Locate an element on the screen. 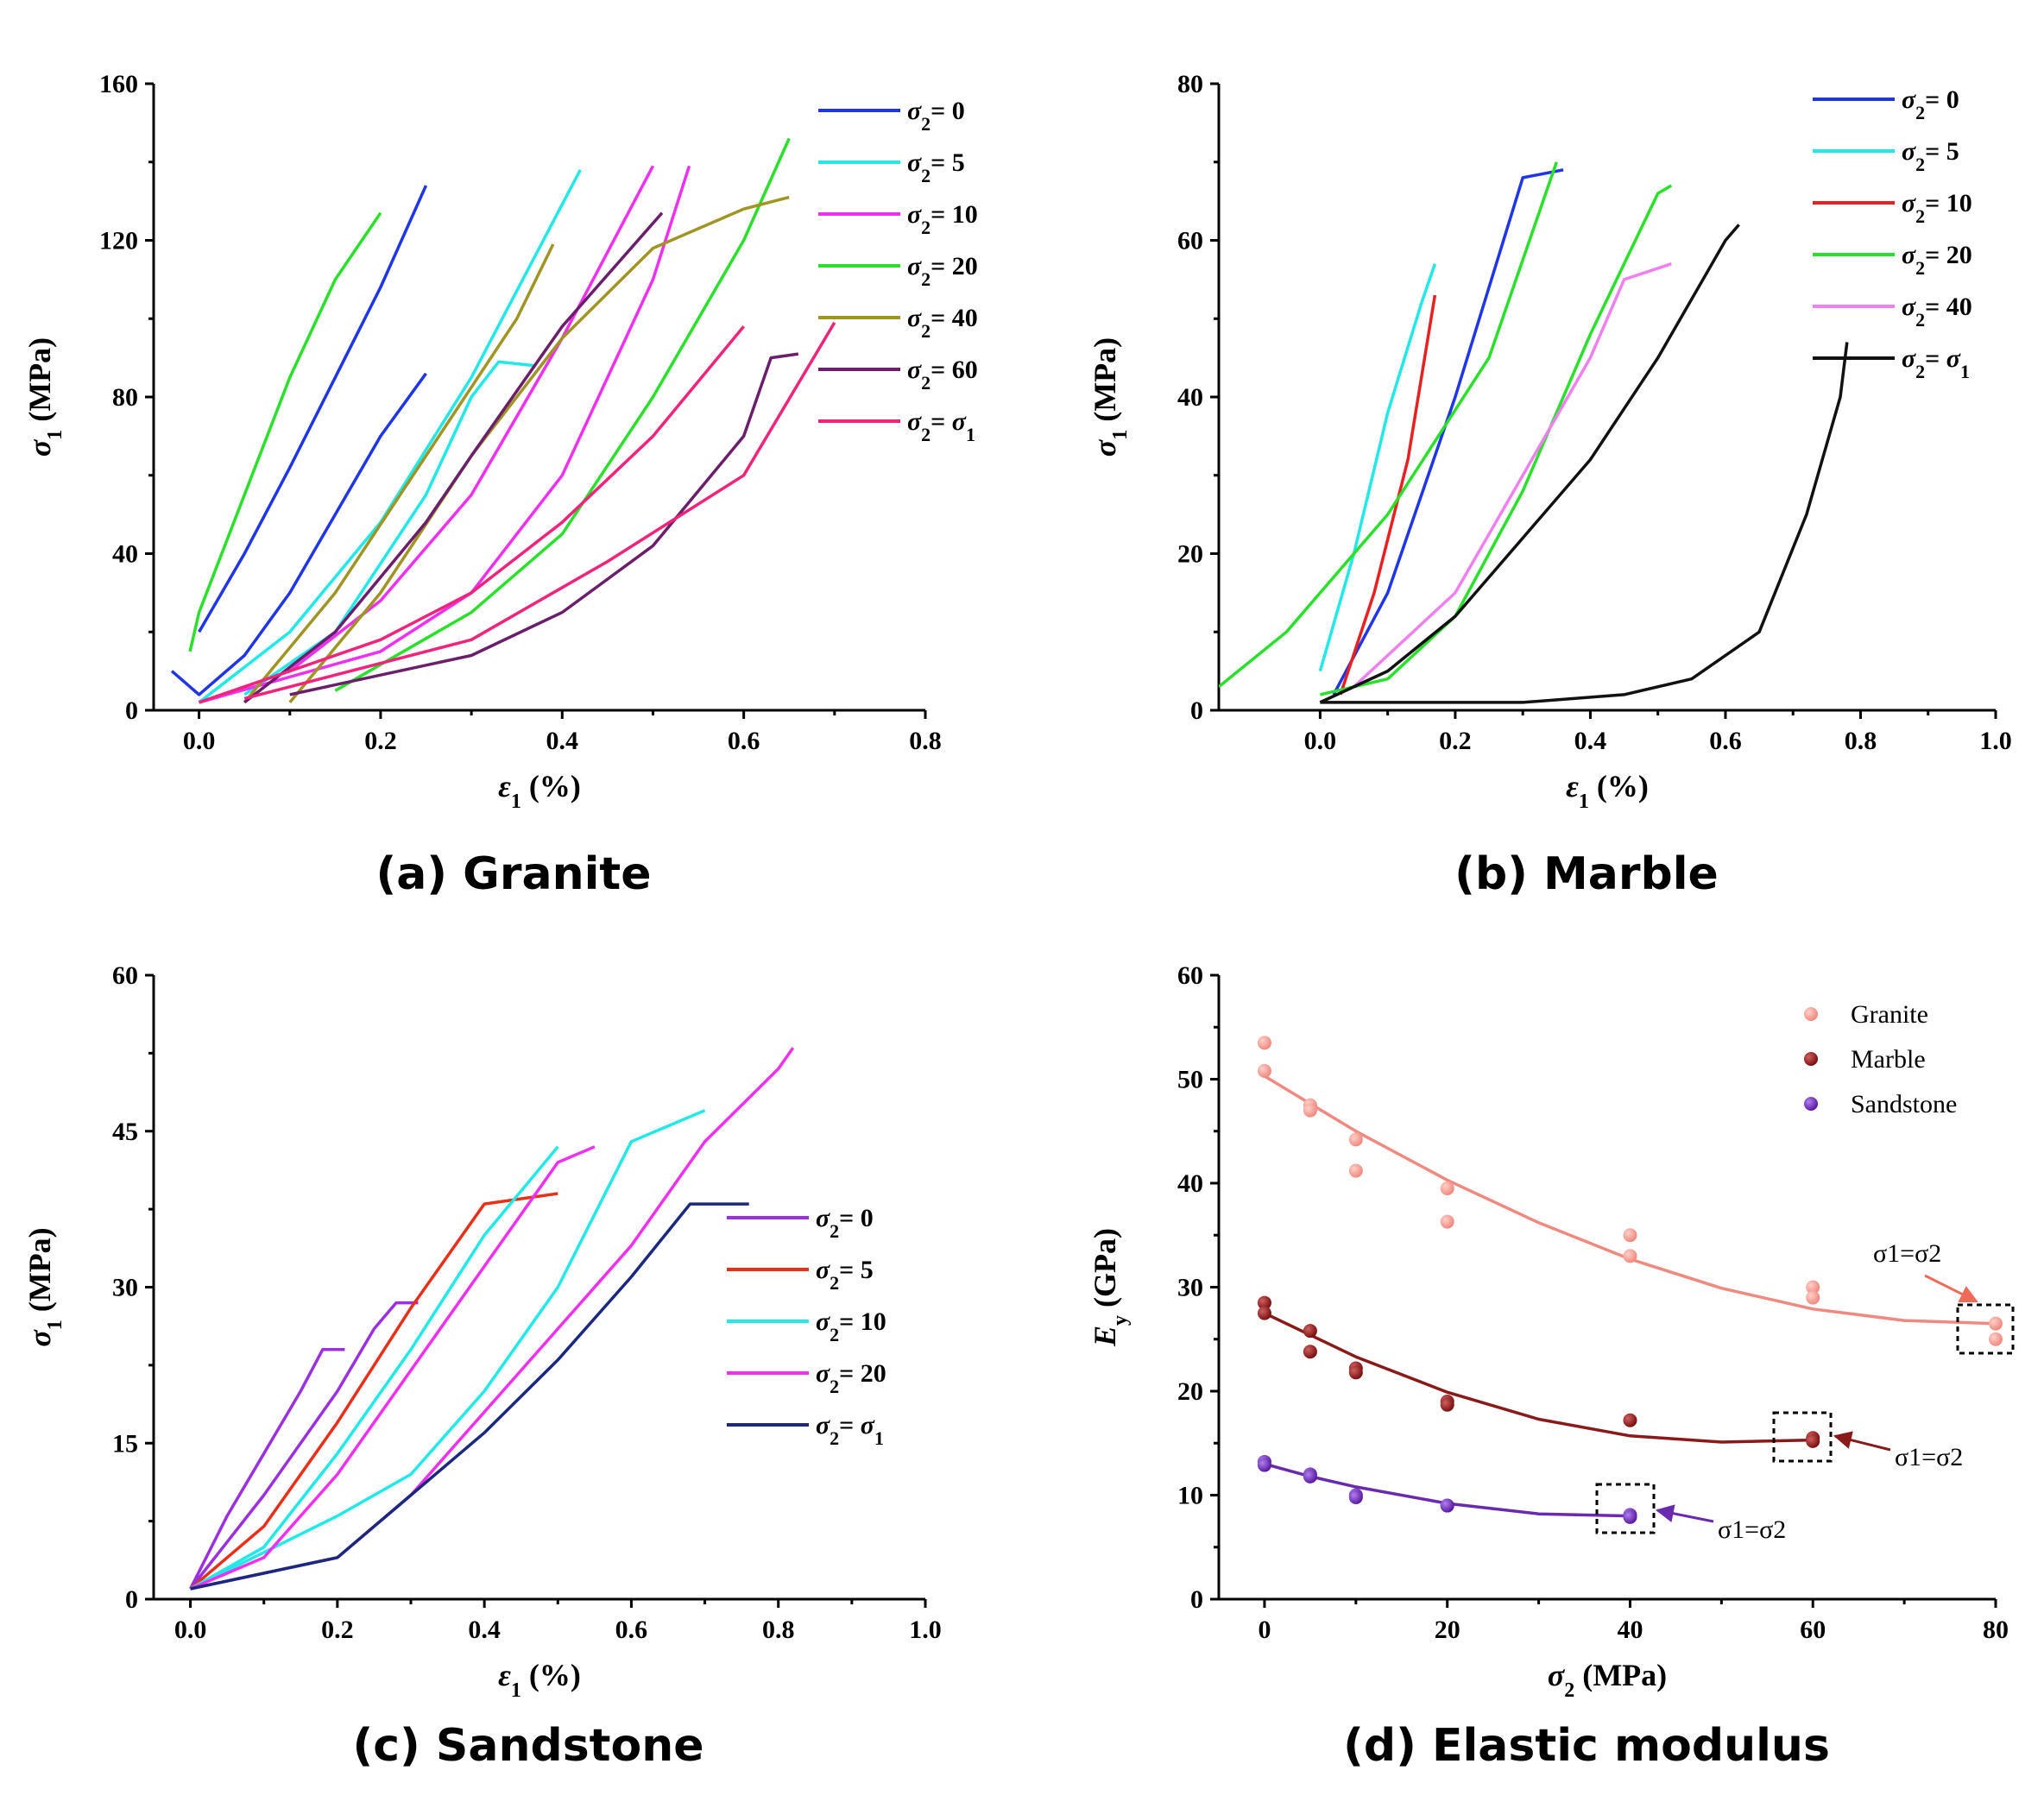 This screenshot has height=1808, width=2044. legend-label: Marble is located at coordinates (1888, 1059).